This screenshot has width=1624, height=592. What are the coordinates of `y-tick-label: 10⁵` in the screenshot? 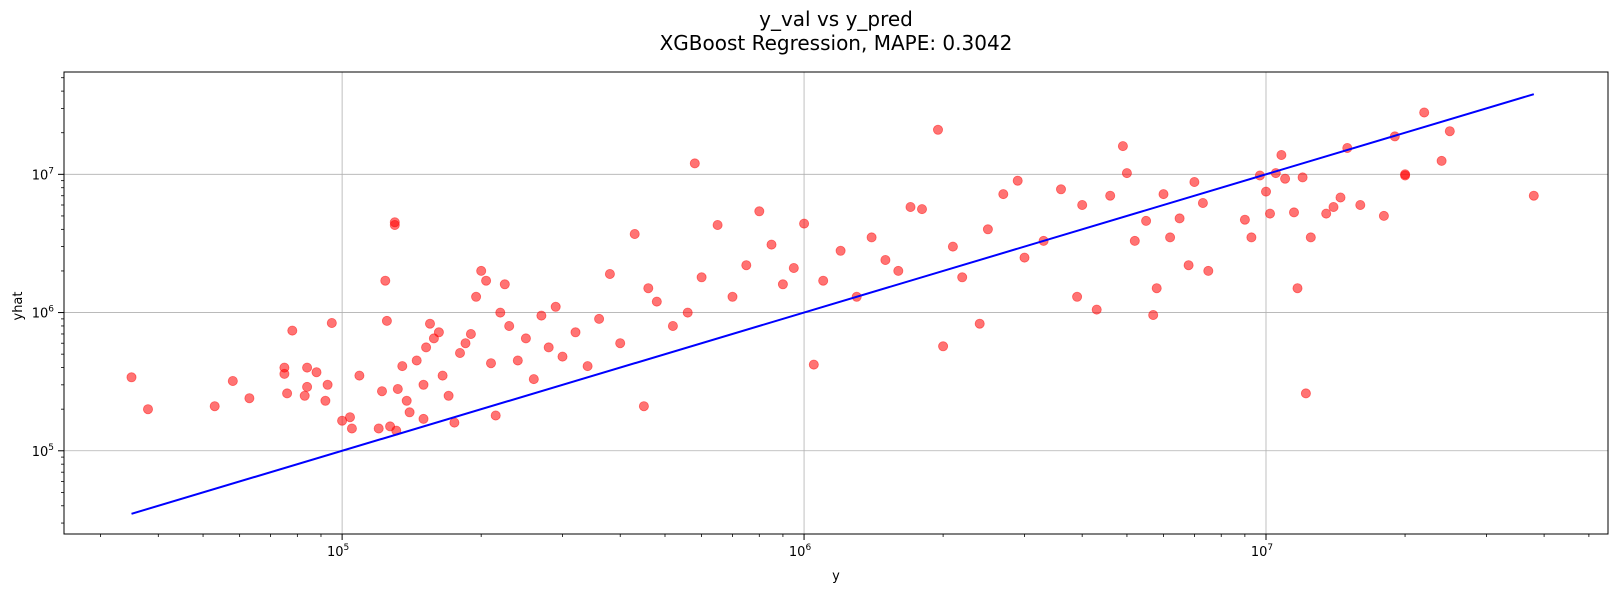 It's located at (43, 451).